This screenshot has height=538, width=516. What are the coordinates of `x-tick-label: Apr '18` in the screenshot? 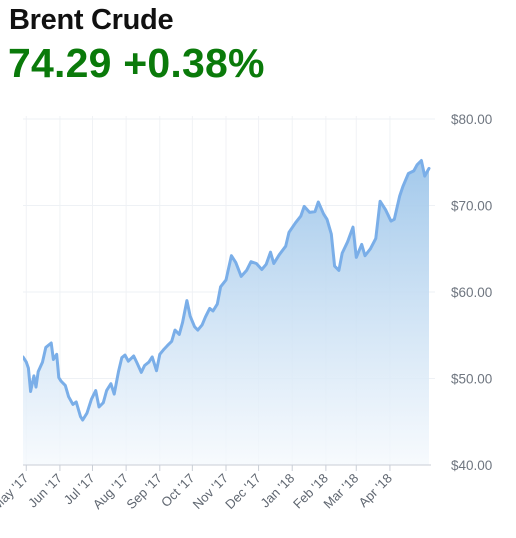 It's located at (375, 490).